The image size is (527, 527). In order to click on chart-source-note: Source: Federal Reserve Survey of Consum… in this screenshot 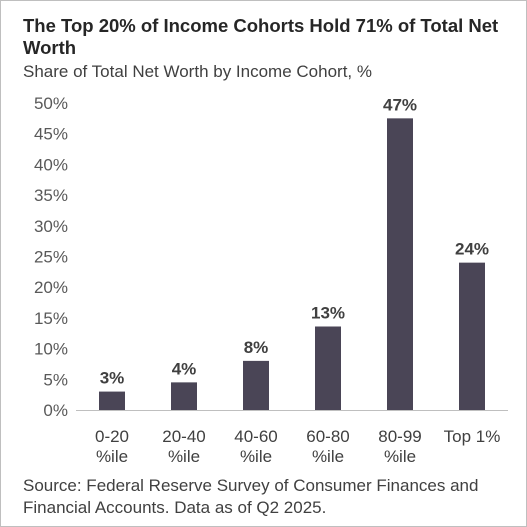, I will do `click(251, 496)`.